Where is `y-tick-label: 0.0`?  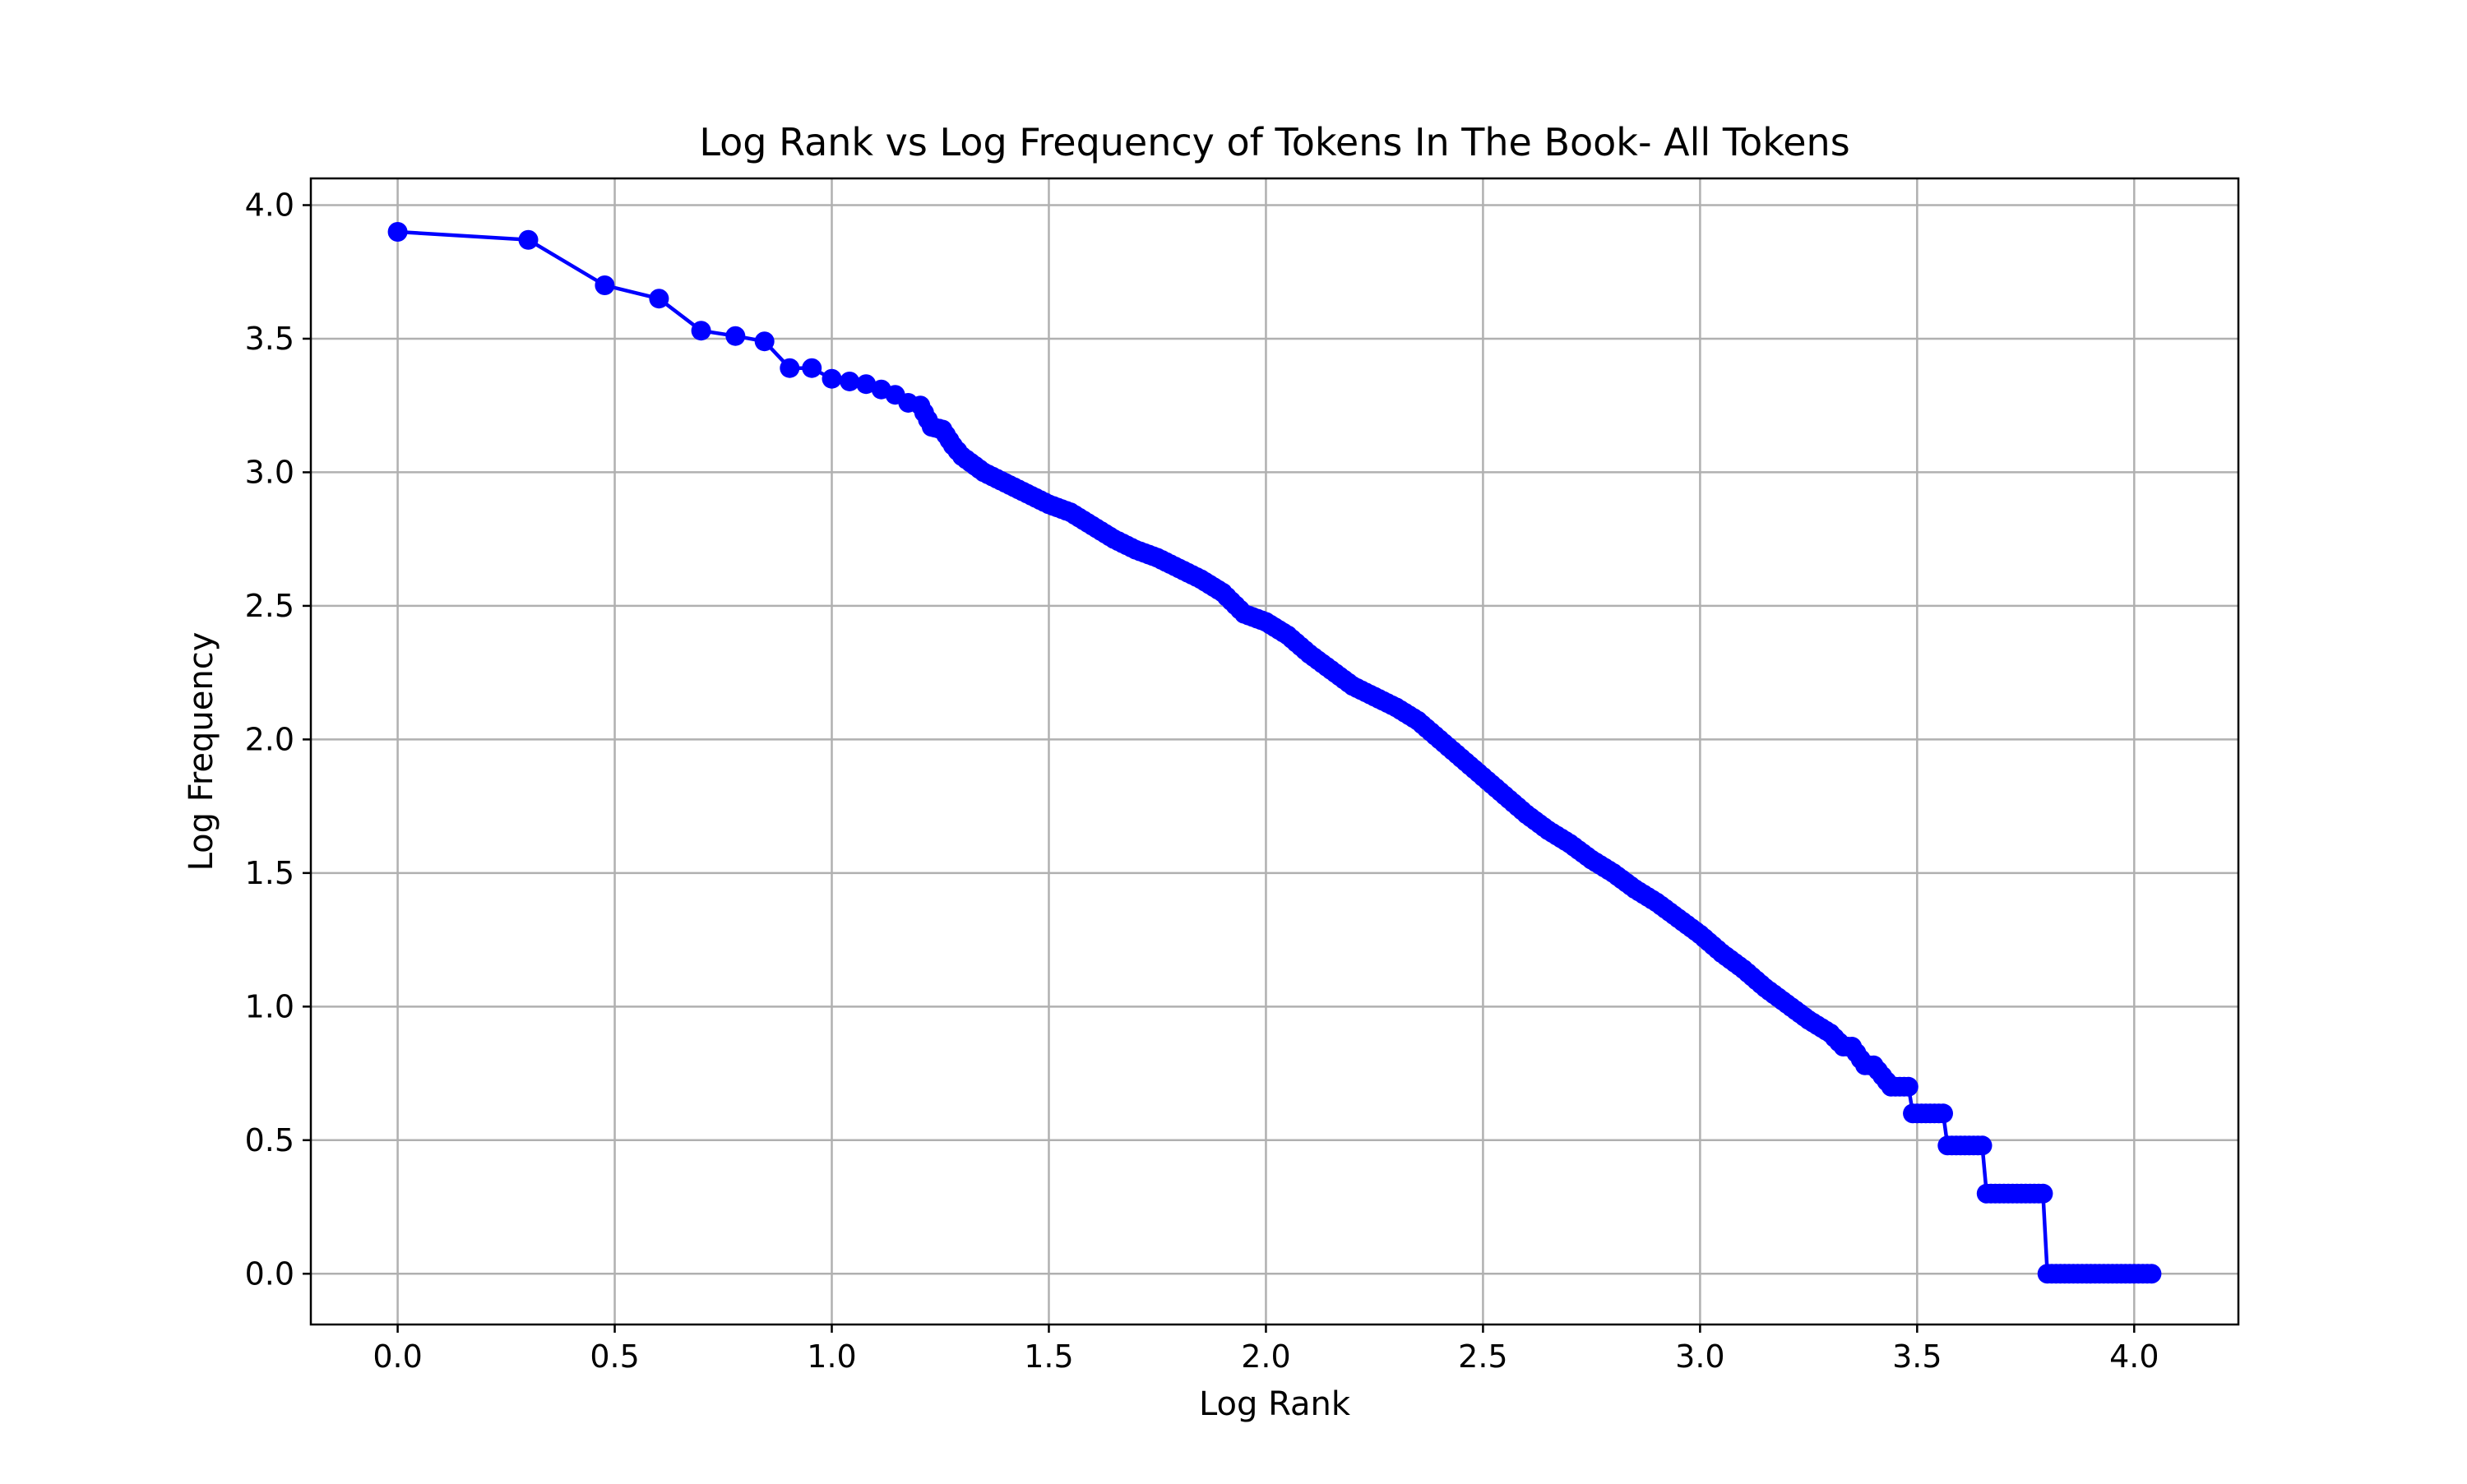 y-tick-label: 0.0 is located at coordinates (269, 1274).